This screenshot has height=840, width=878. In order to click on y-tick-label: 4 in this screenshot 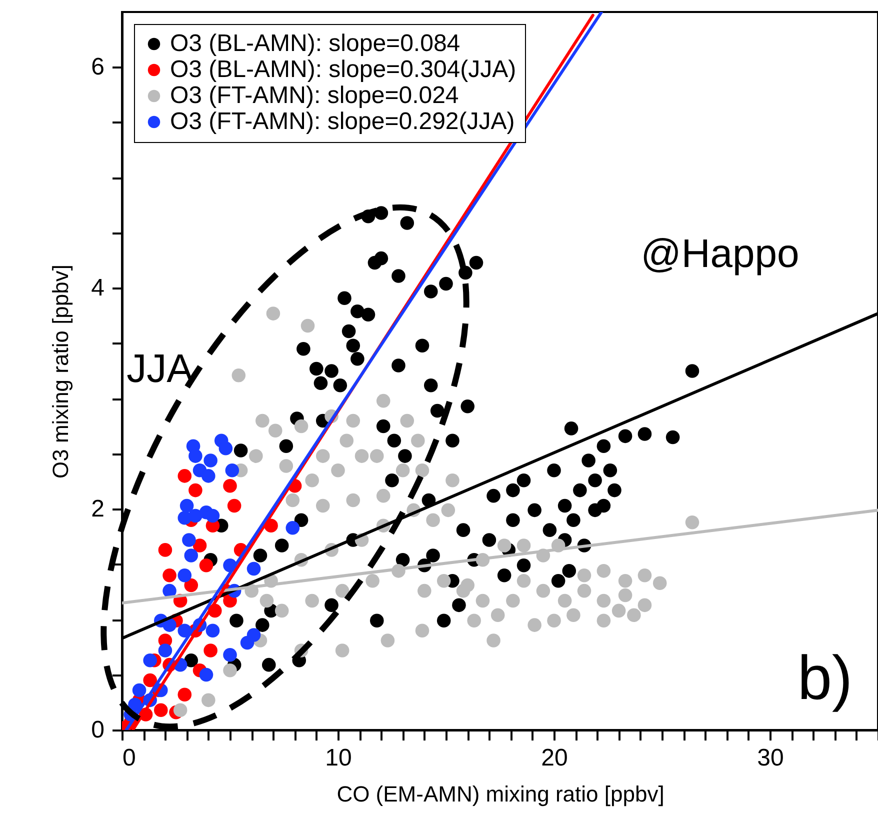, I will do `click(97, 288)`.